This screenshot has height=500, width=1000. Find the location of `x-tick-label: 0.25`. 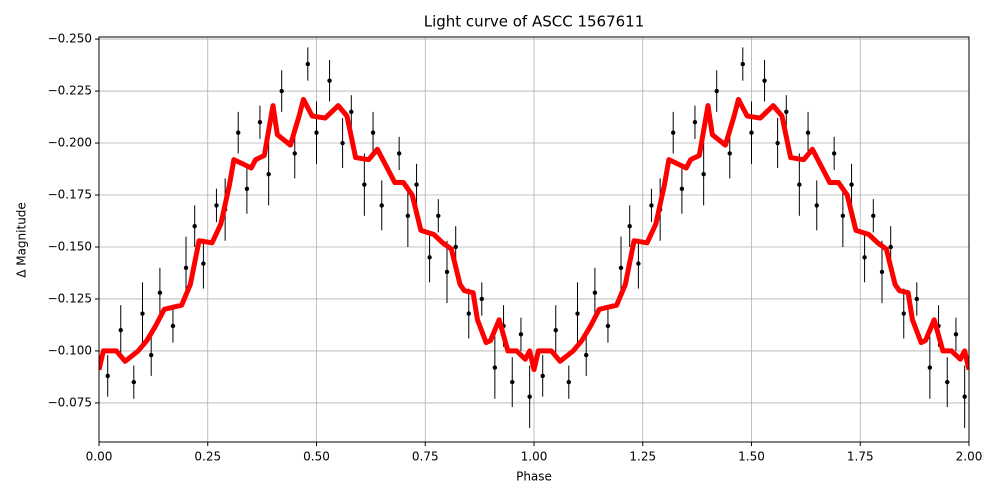

x-tick-label: 0.25 is located at coordinates (207, 457).